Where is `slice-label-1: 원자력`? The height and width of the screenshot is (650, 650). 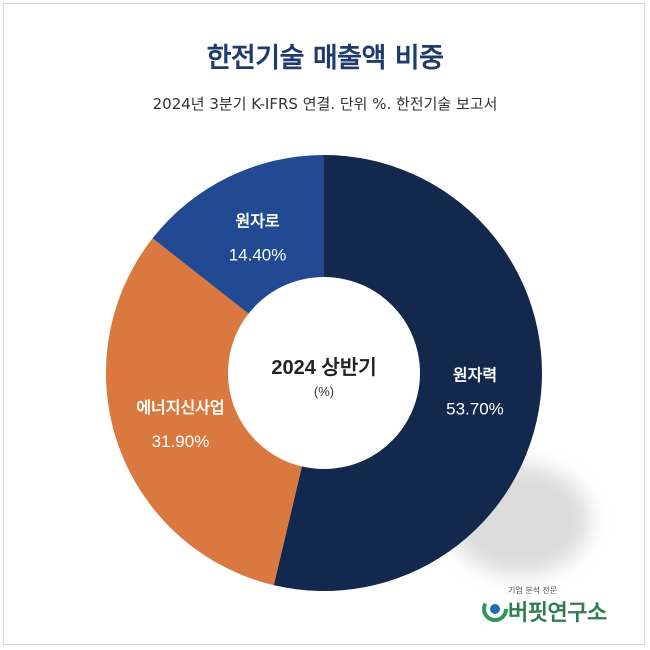
slice-label-1: 원자력 is located at coordinates (475, 375).